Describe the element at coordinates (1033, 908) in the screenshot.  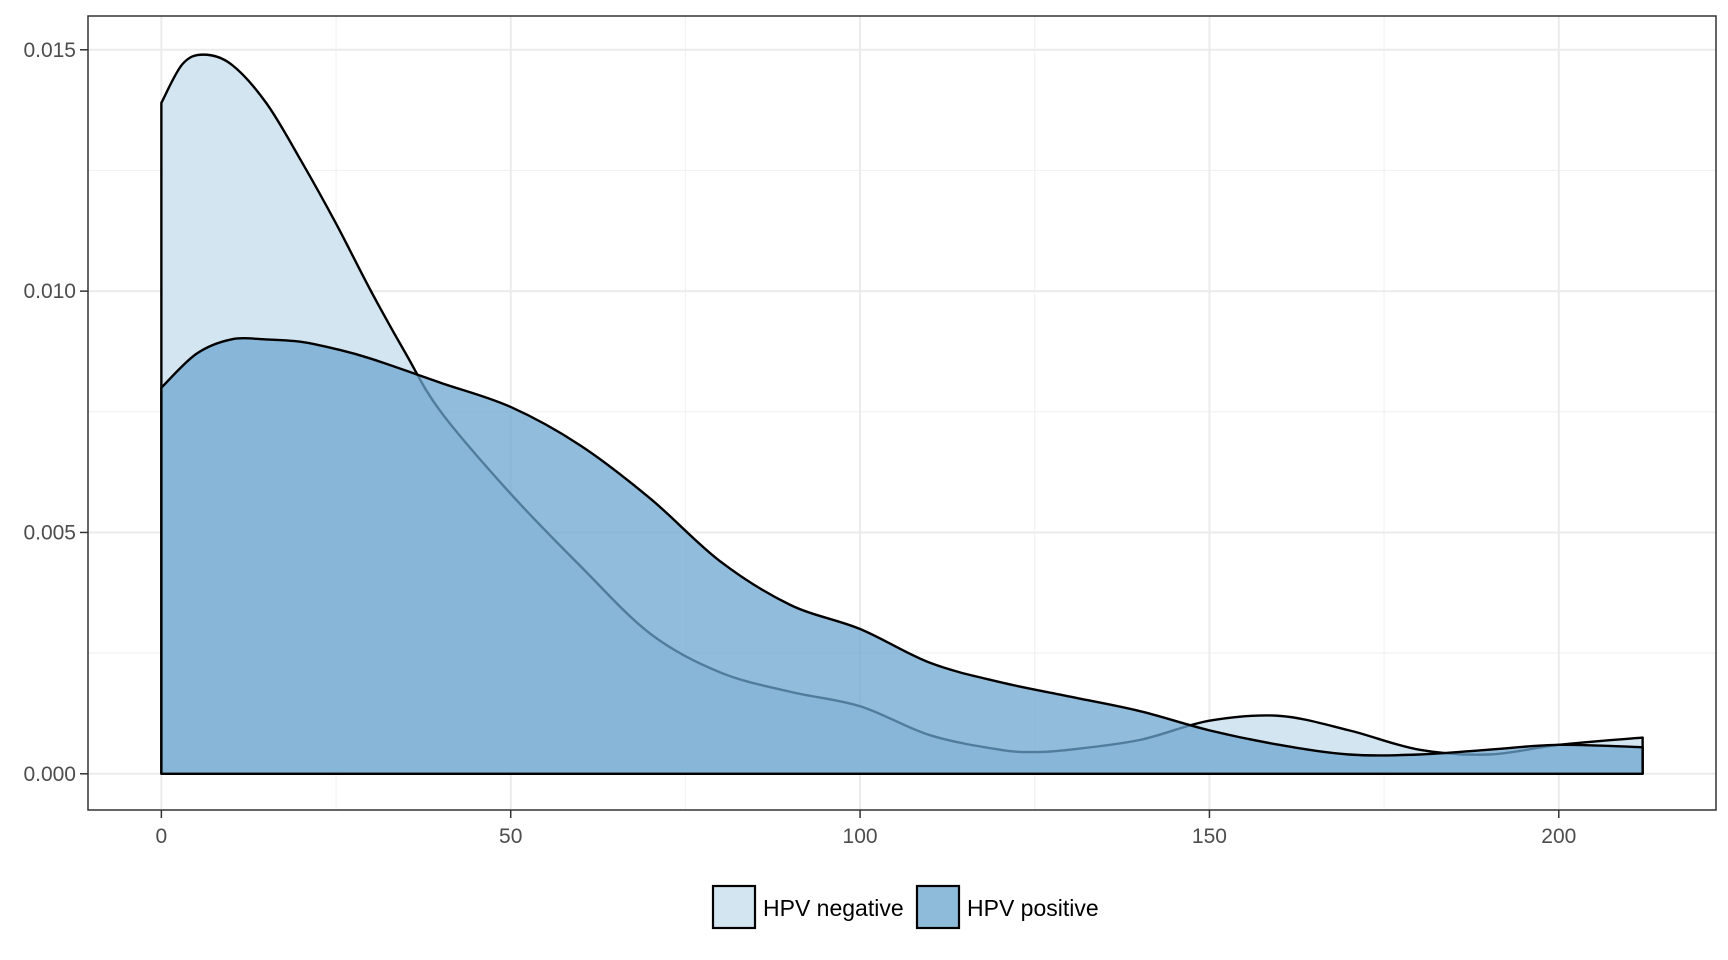
I see `legend-label-hpv-positive: HPV positive` at that location.